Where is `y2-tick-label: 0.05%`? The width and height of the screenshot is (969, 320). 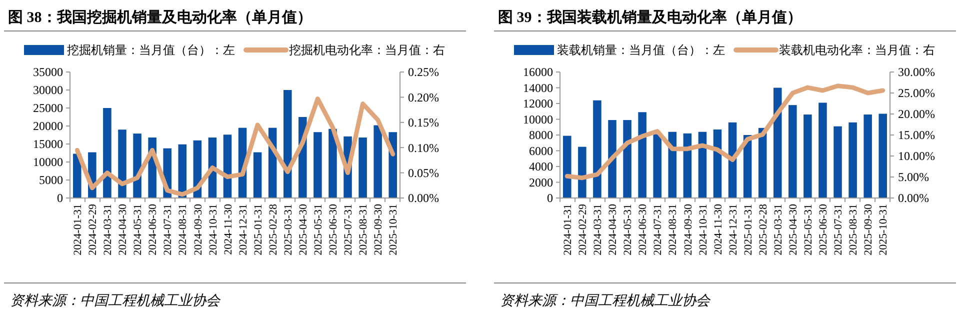 y2-tick-label: 0.05% is located at coordinates (423, 173).